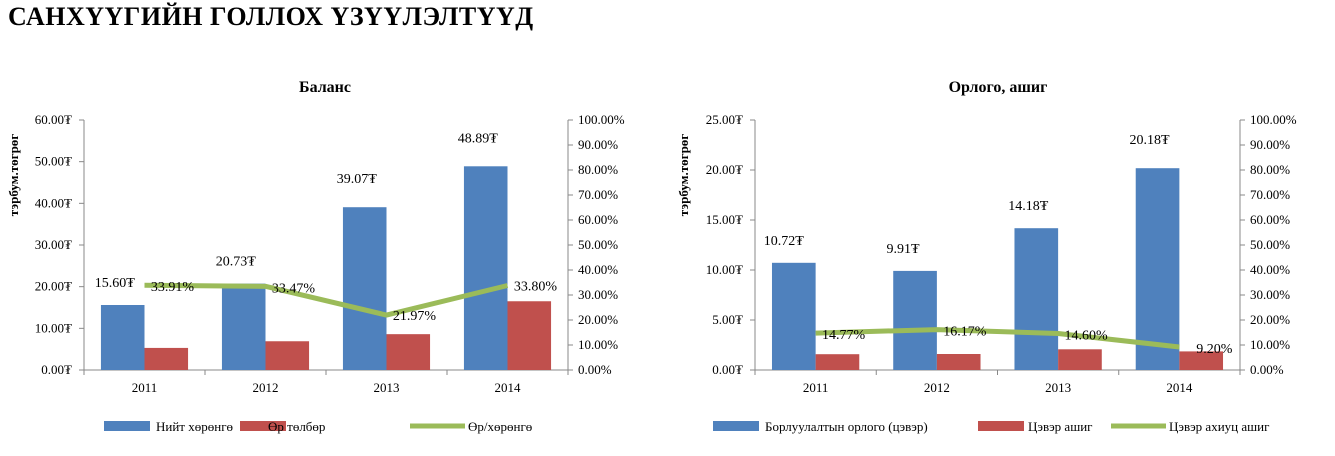  What do you see at coordinates (965, 332) in the screenshot?
I see `c1-line-data-label: 16.17%` at bounding box center [965, 332].